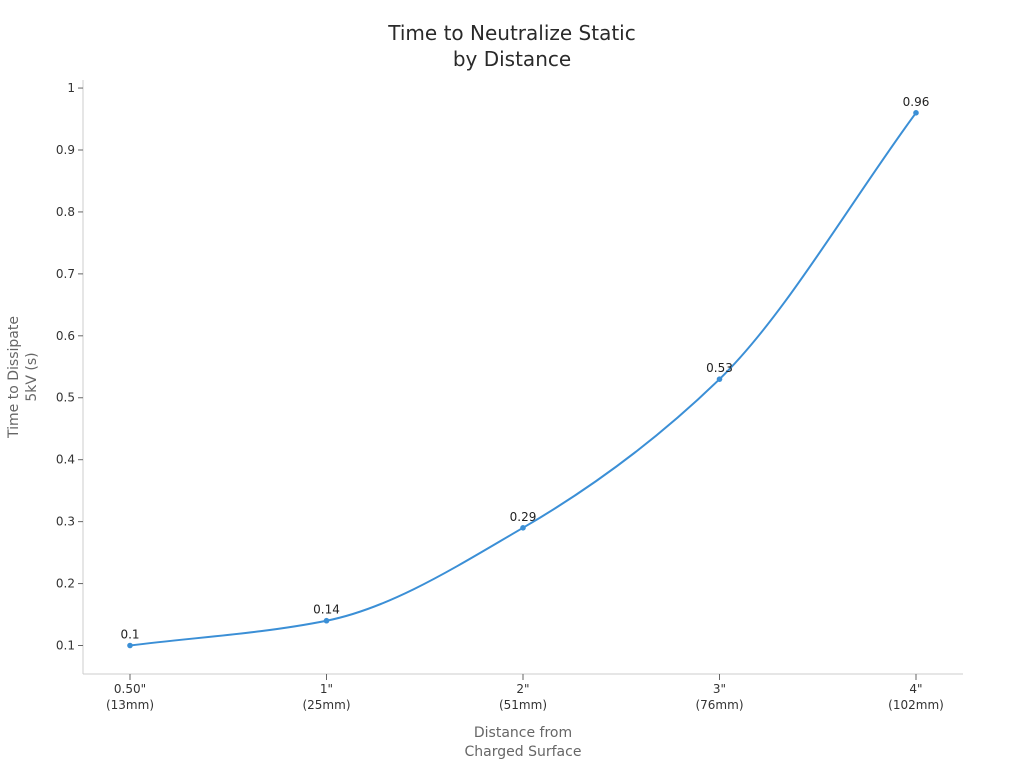 The height and width of the screenshot is (772, 1024). I want to click on x-tick-label-line1: 4", so click(915, 689).